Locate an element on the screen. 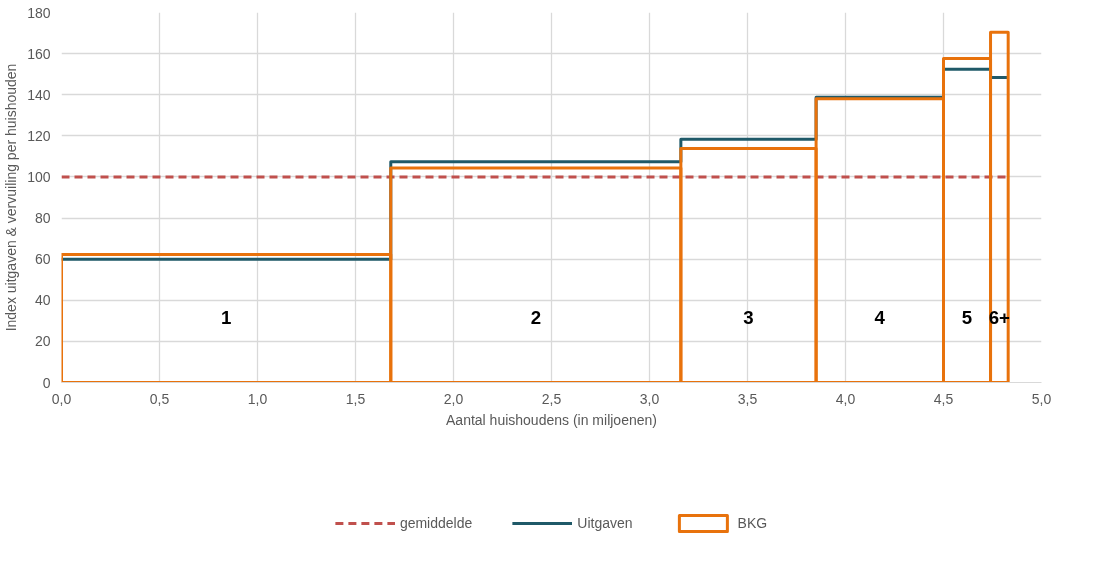  y-tick-label: 120 is located at coordinates (39, 135).